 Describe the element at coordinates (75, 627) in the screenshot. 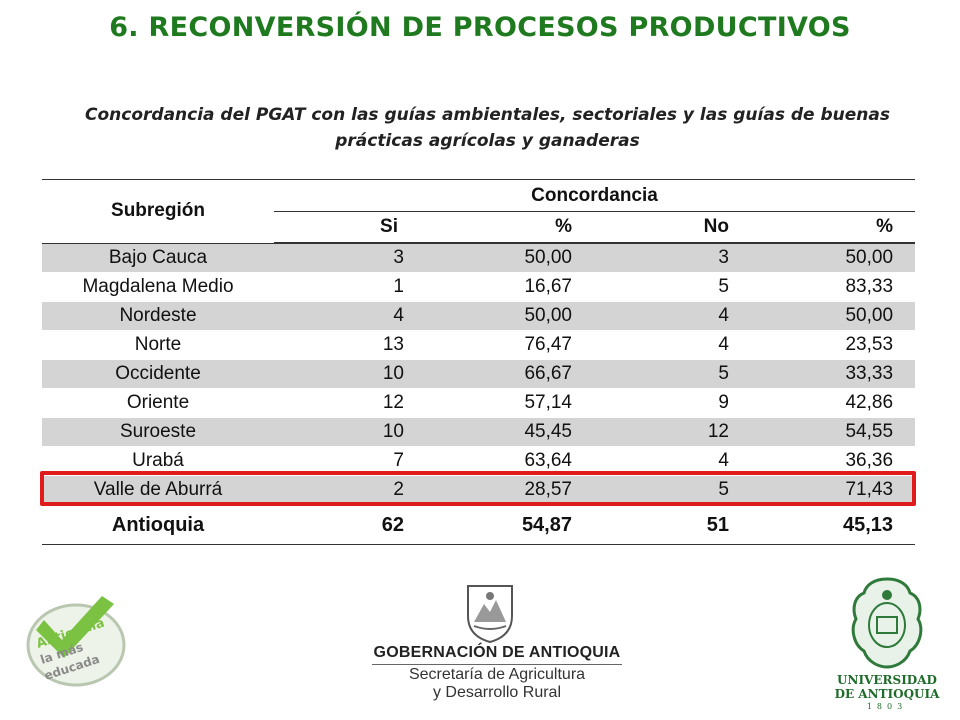

I see `checkmark-icon` at that location.